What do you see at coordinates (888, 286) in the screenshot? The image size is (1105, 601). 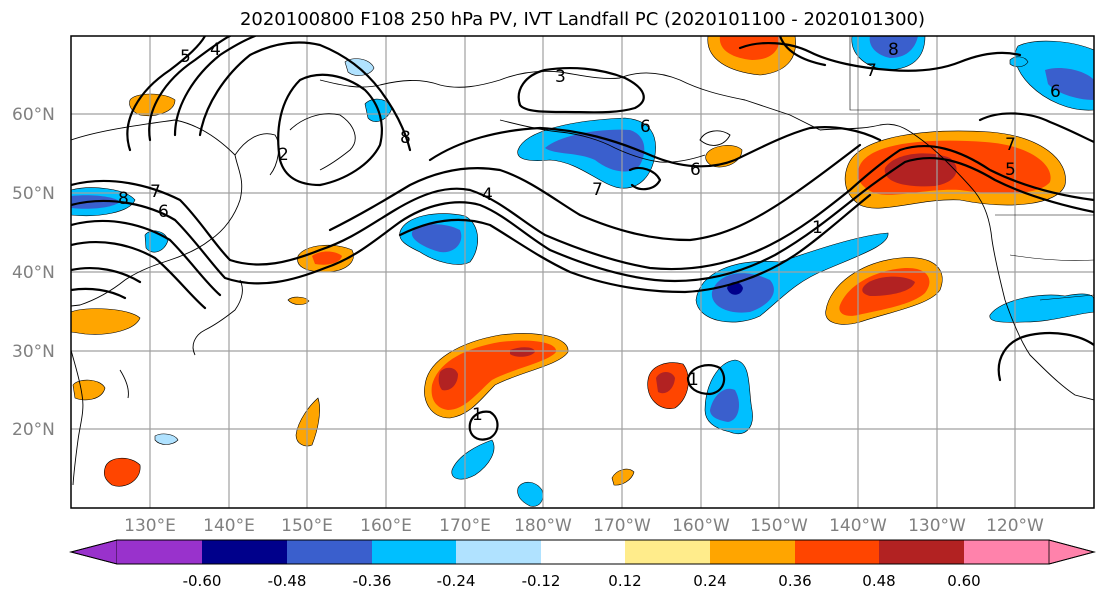 I see `shade-positive-140w-max` at bounding box center [888, 286].